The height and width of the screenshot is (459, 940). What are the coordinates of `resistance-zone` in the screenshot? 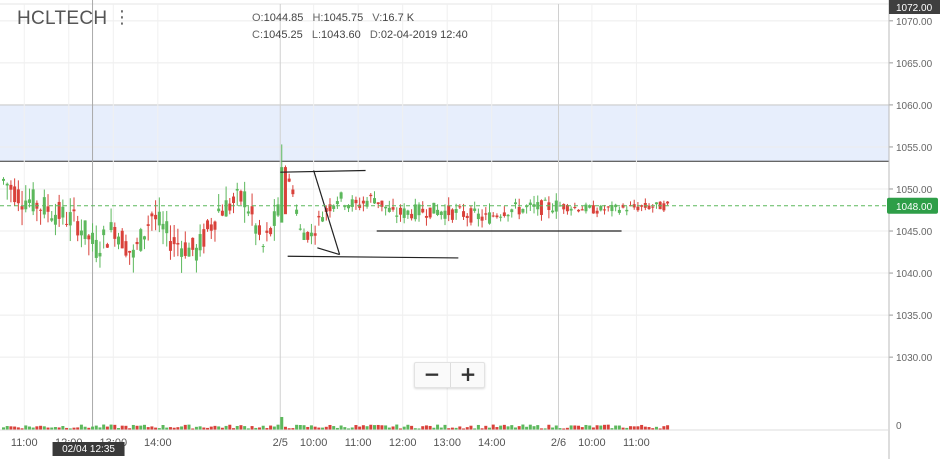 It's located at (444, 133).